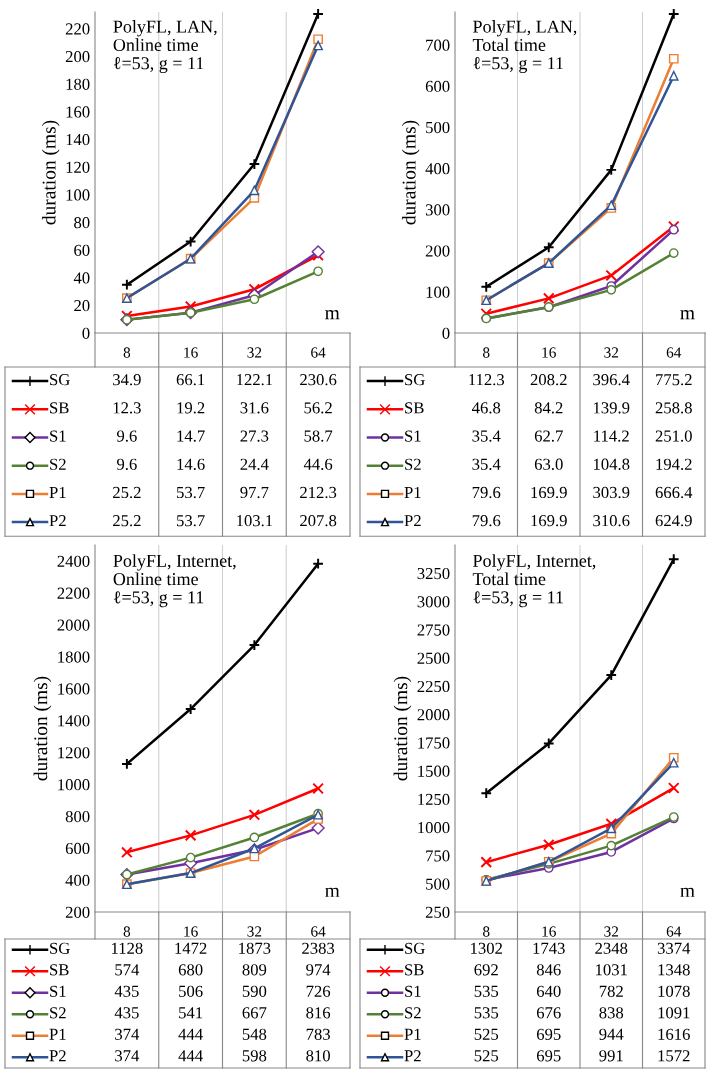  I want to click on y-tick-label: 200, so click(437, 251).